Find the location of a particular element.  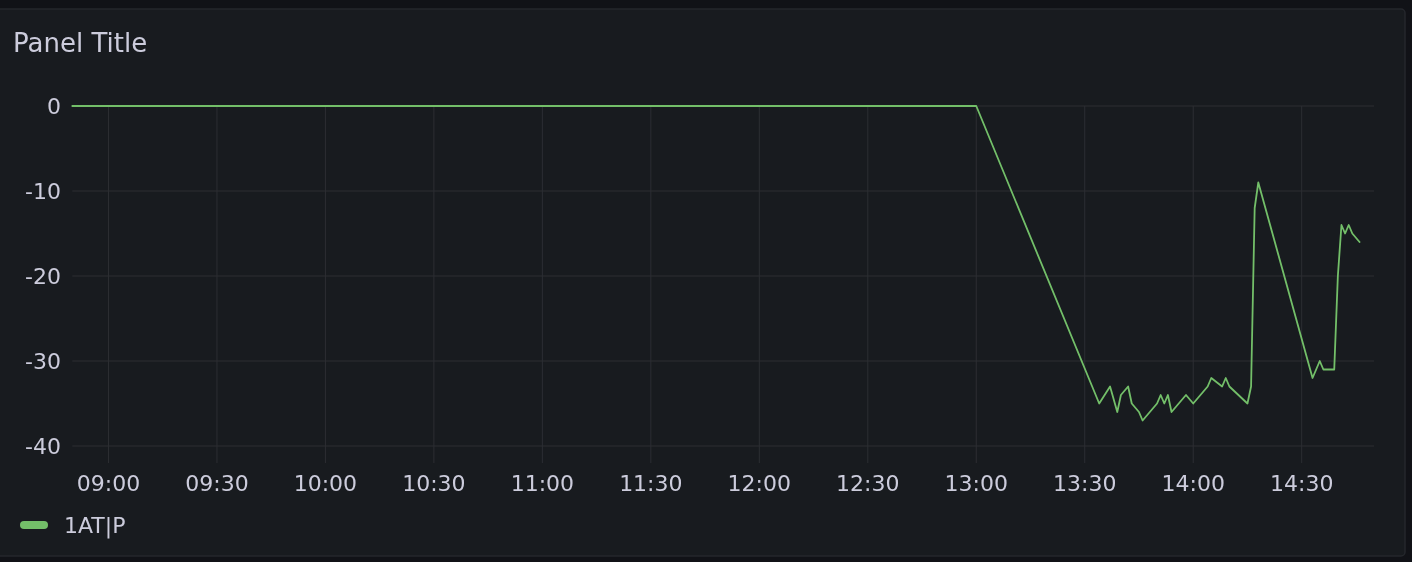

x-tick-label: 14:00 is located at coordinates (1193, 483).